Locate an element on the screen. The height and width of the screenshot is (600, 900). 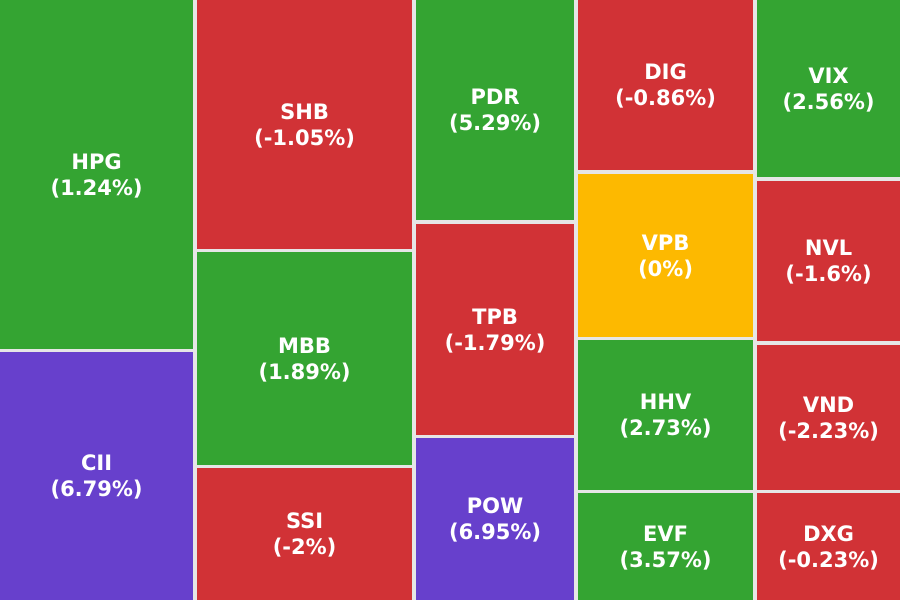
ticker-label: SSI is located at coordinates (304, 521).